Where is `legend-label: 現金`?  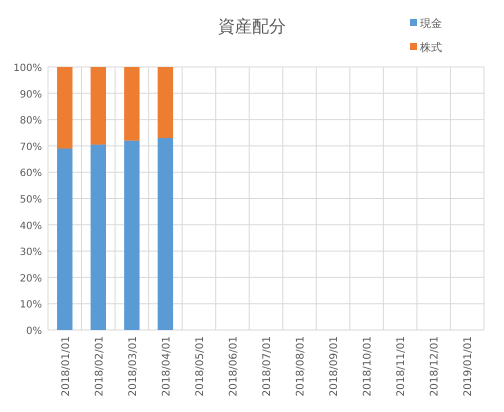
legend-label: 現金 is located at coordinates (431, 23).